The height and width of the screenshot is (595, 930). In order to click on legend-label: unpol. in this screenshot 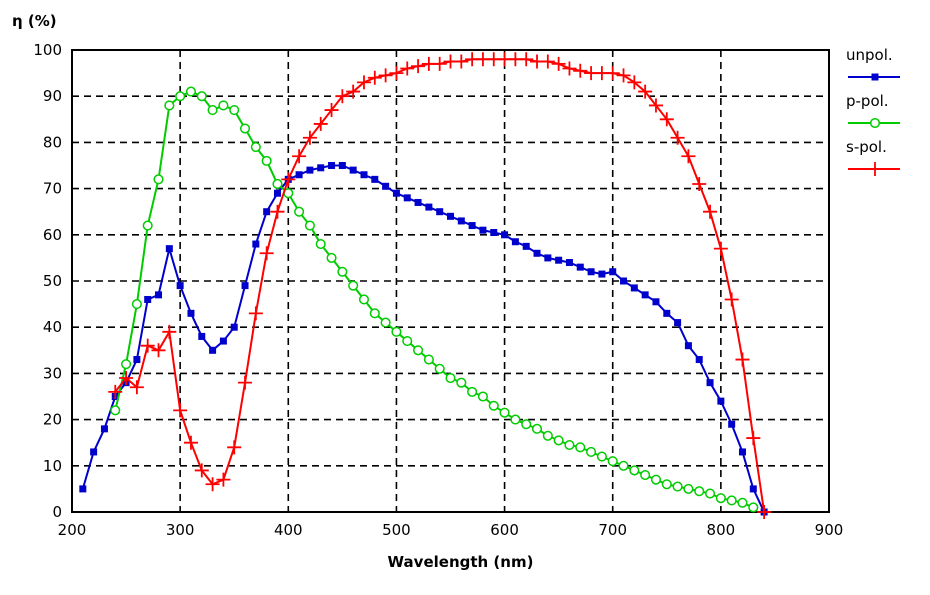, I will do `click(869, 55)`.